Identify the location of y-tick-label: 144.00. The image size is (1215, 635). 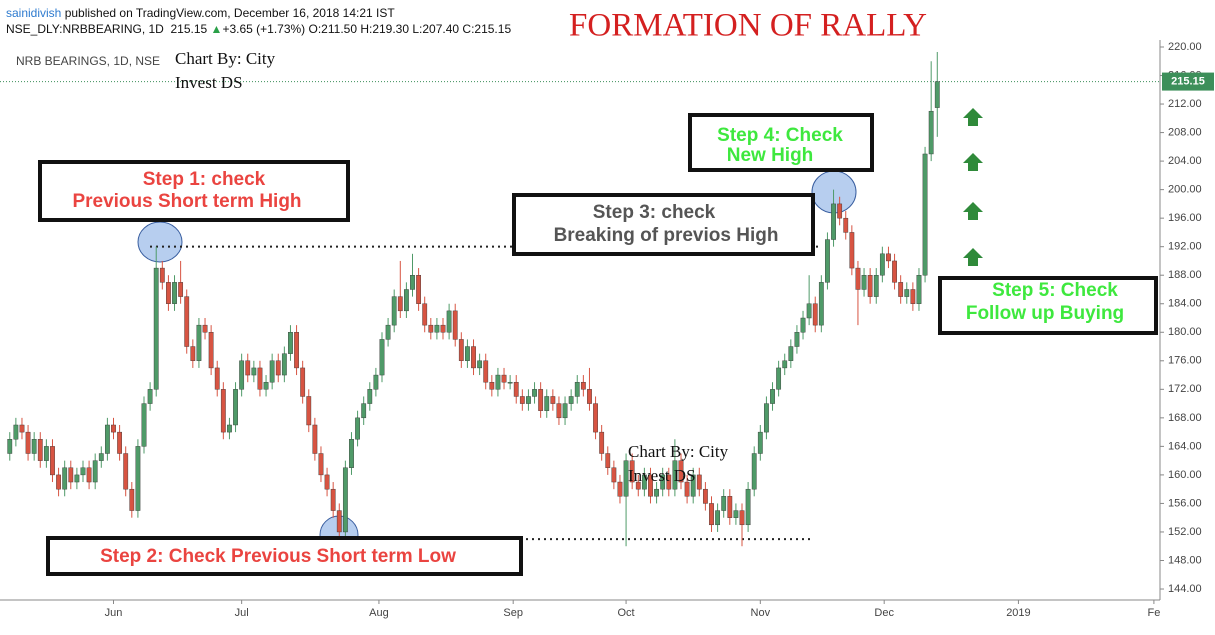
(1185, 589).